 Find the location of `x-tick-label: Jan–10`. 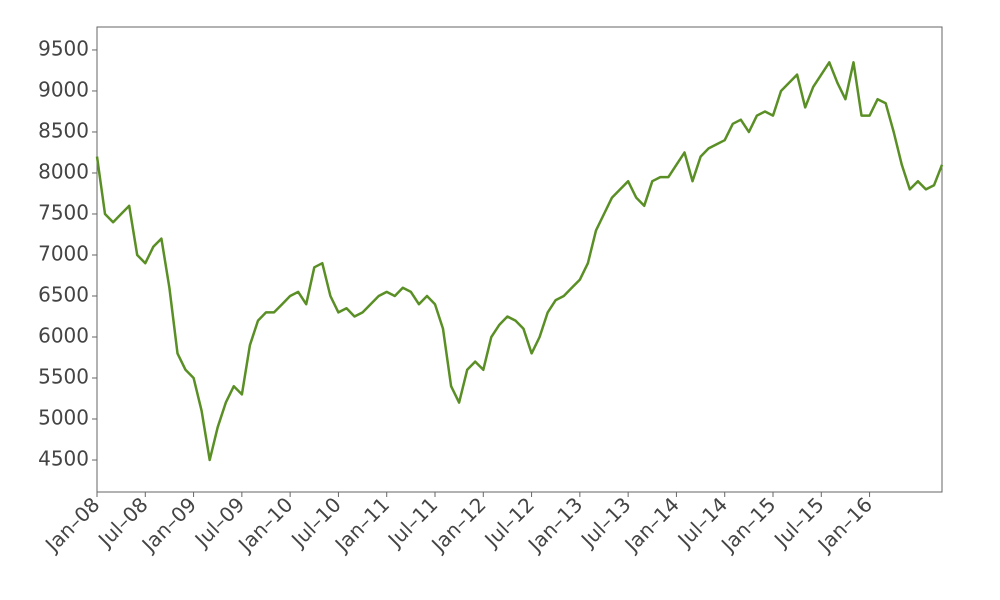

x-tick-label: Jan–10 is located at coordinates (264, 524).